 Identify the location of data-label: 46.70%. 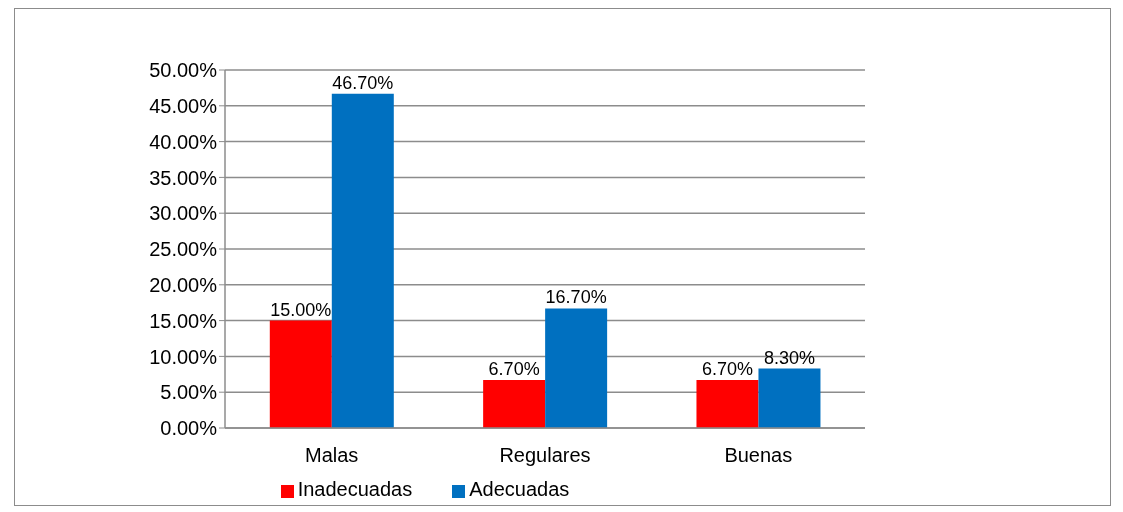
(363, 82).